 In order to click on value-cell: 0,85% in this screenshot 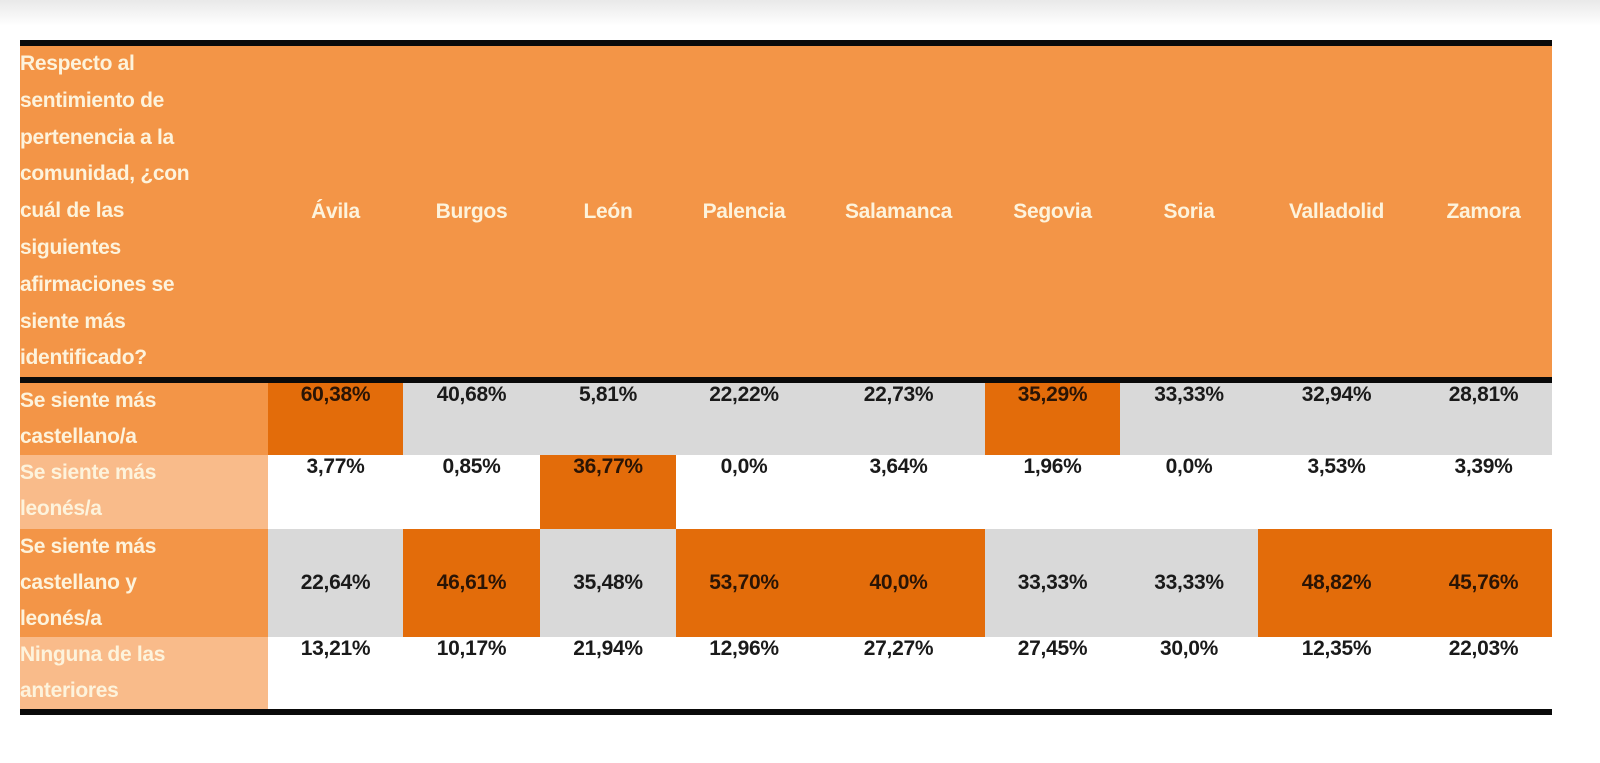, I will do `click(471, 492)`.